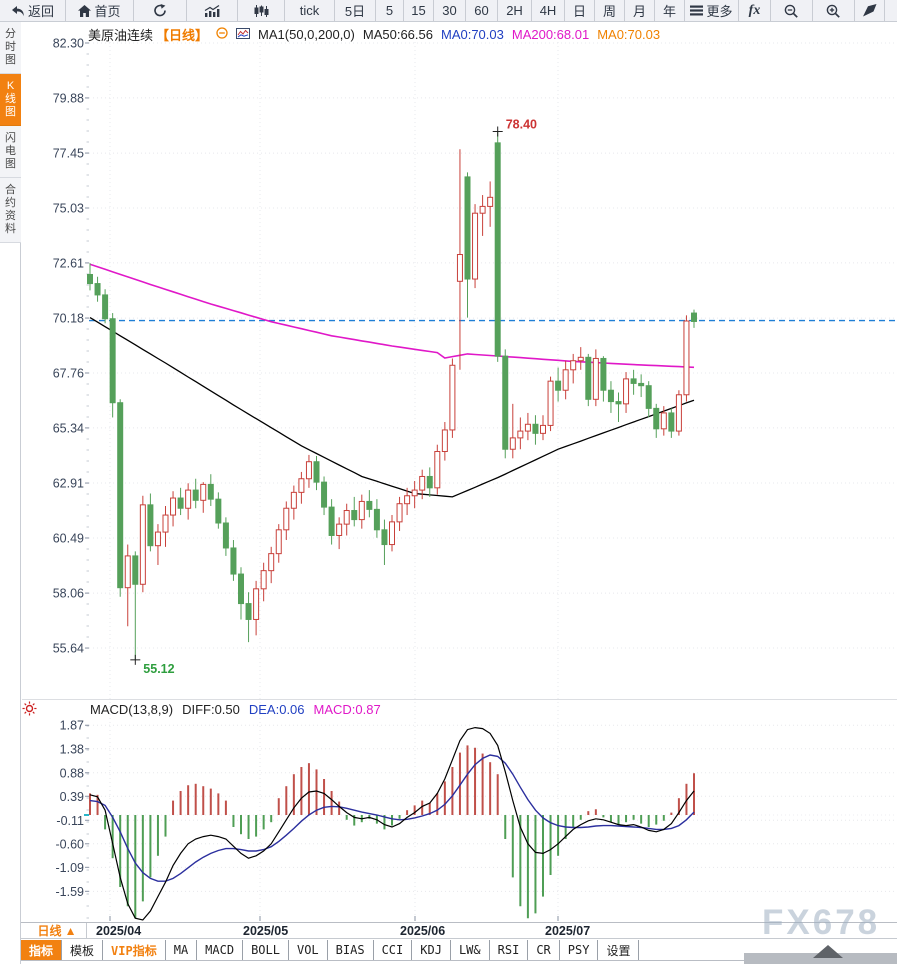  Describe the element at coordinates (212, 10) in the screenshot. I see `toolbar-button-bar-chart` at that location.